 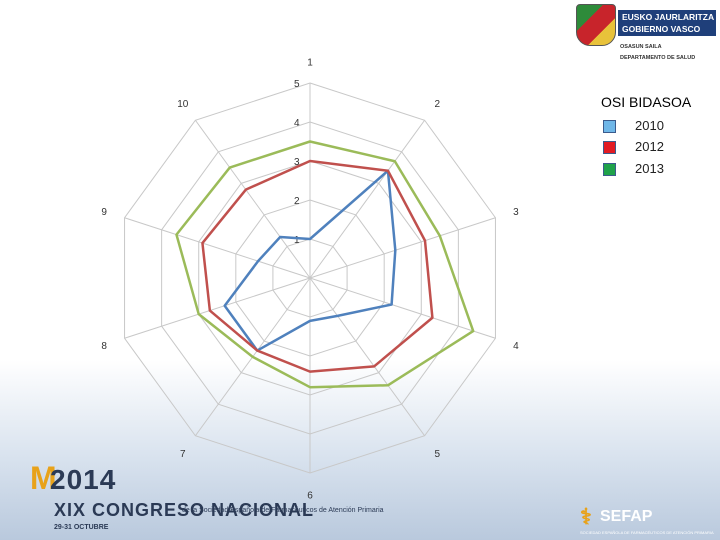 I want to click on gov-line1: EUSKO JAURLARITZA, so click(x=668, y=17).